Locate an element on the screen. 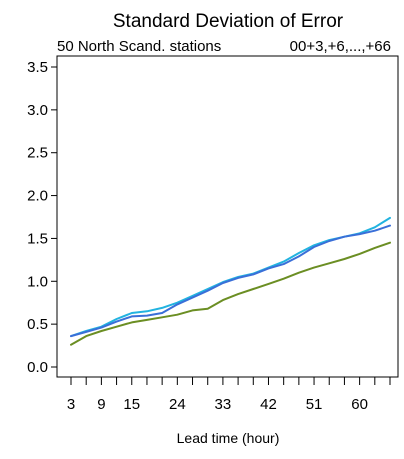 The height and width of the screenshot is (459, 404). y-tick-label: 1.5 is located at coordinates (37, 238).